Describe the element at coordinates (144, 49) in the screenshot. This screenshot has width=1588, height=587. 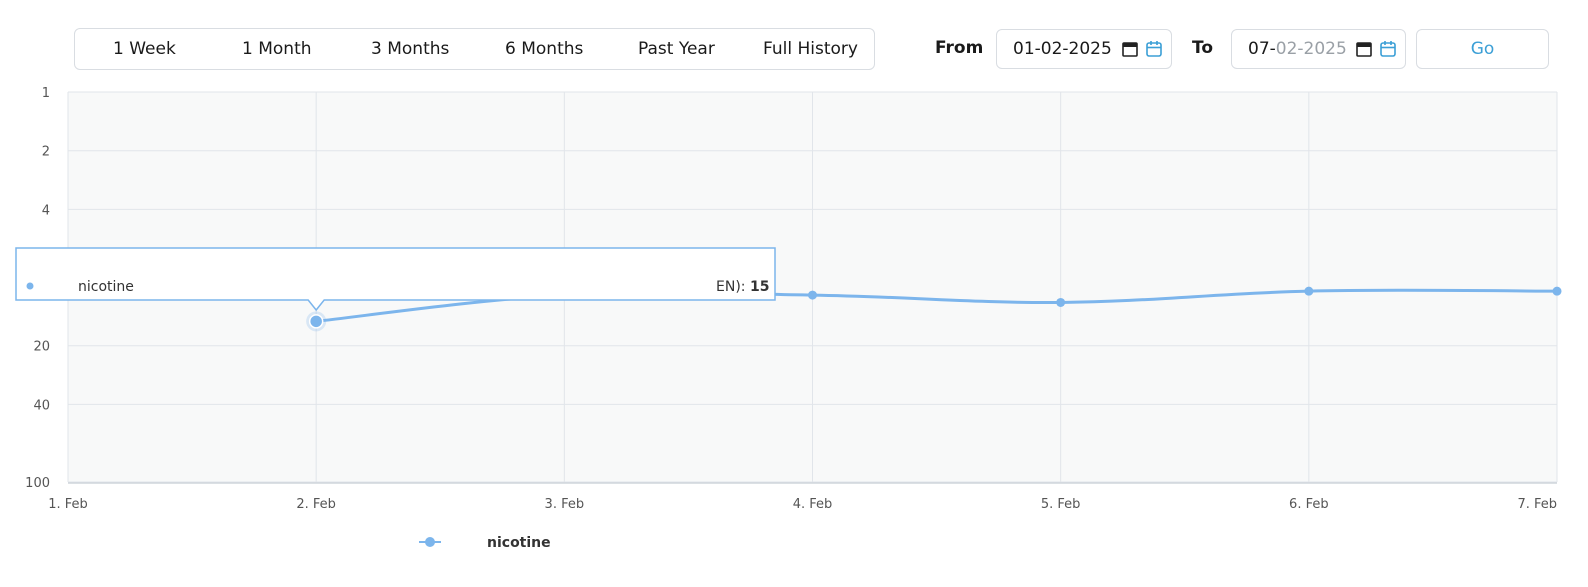
I see `range-button-1-week: 1 Week` at that location.